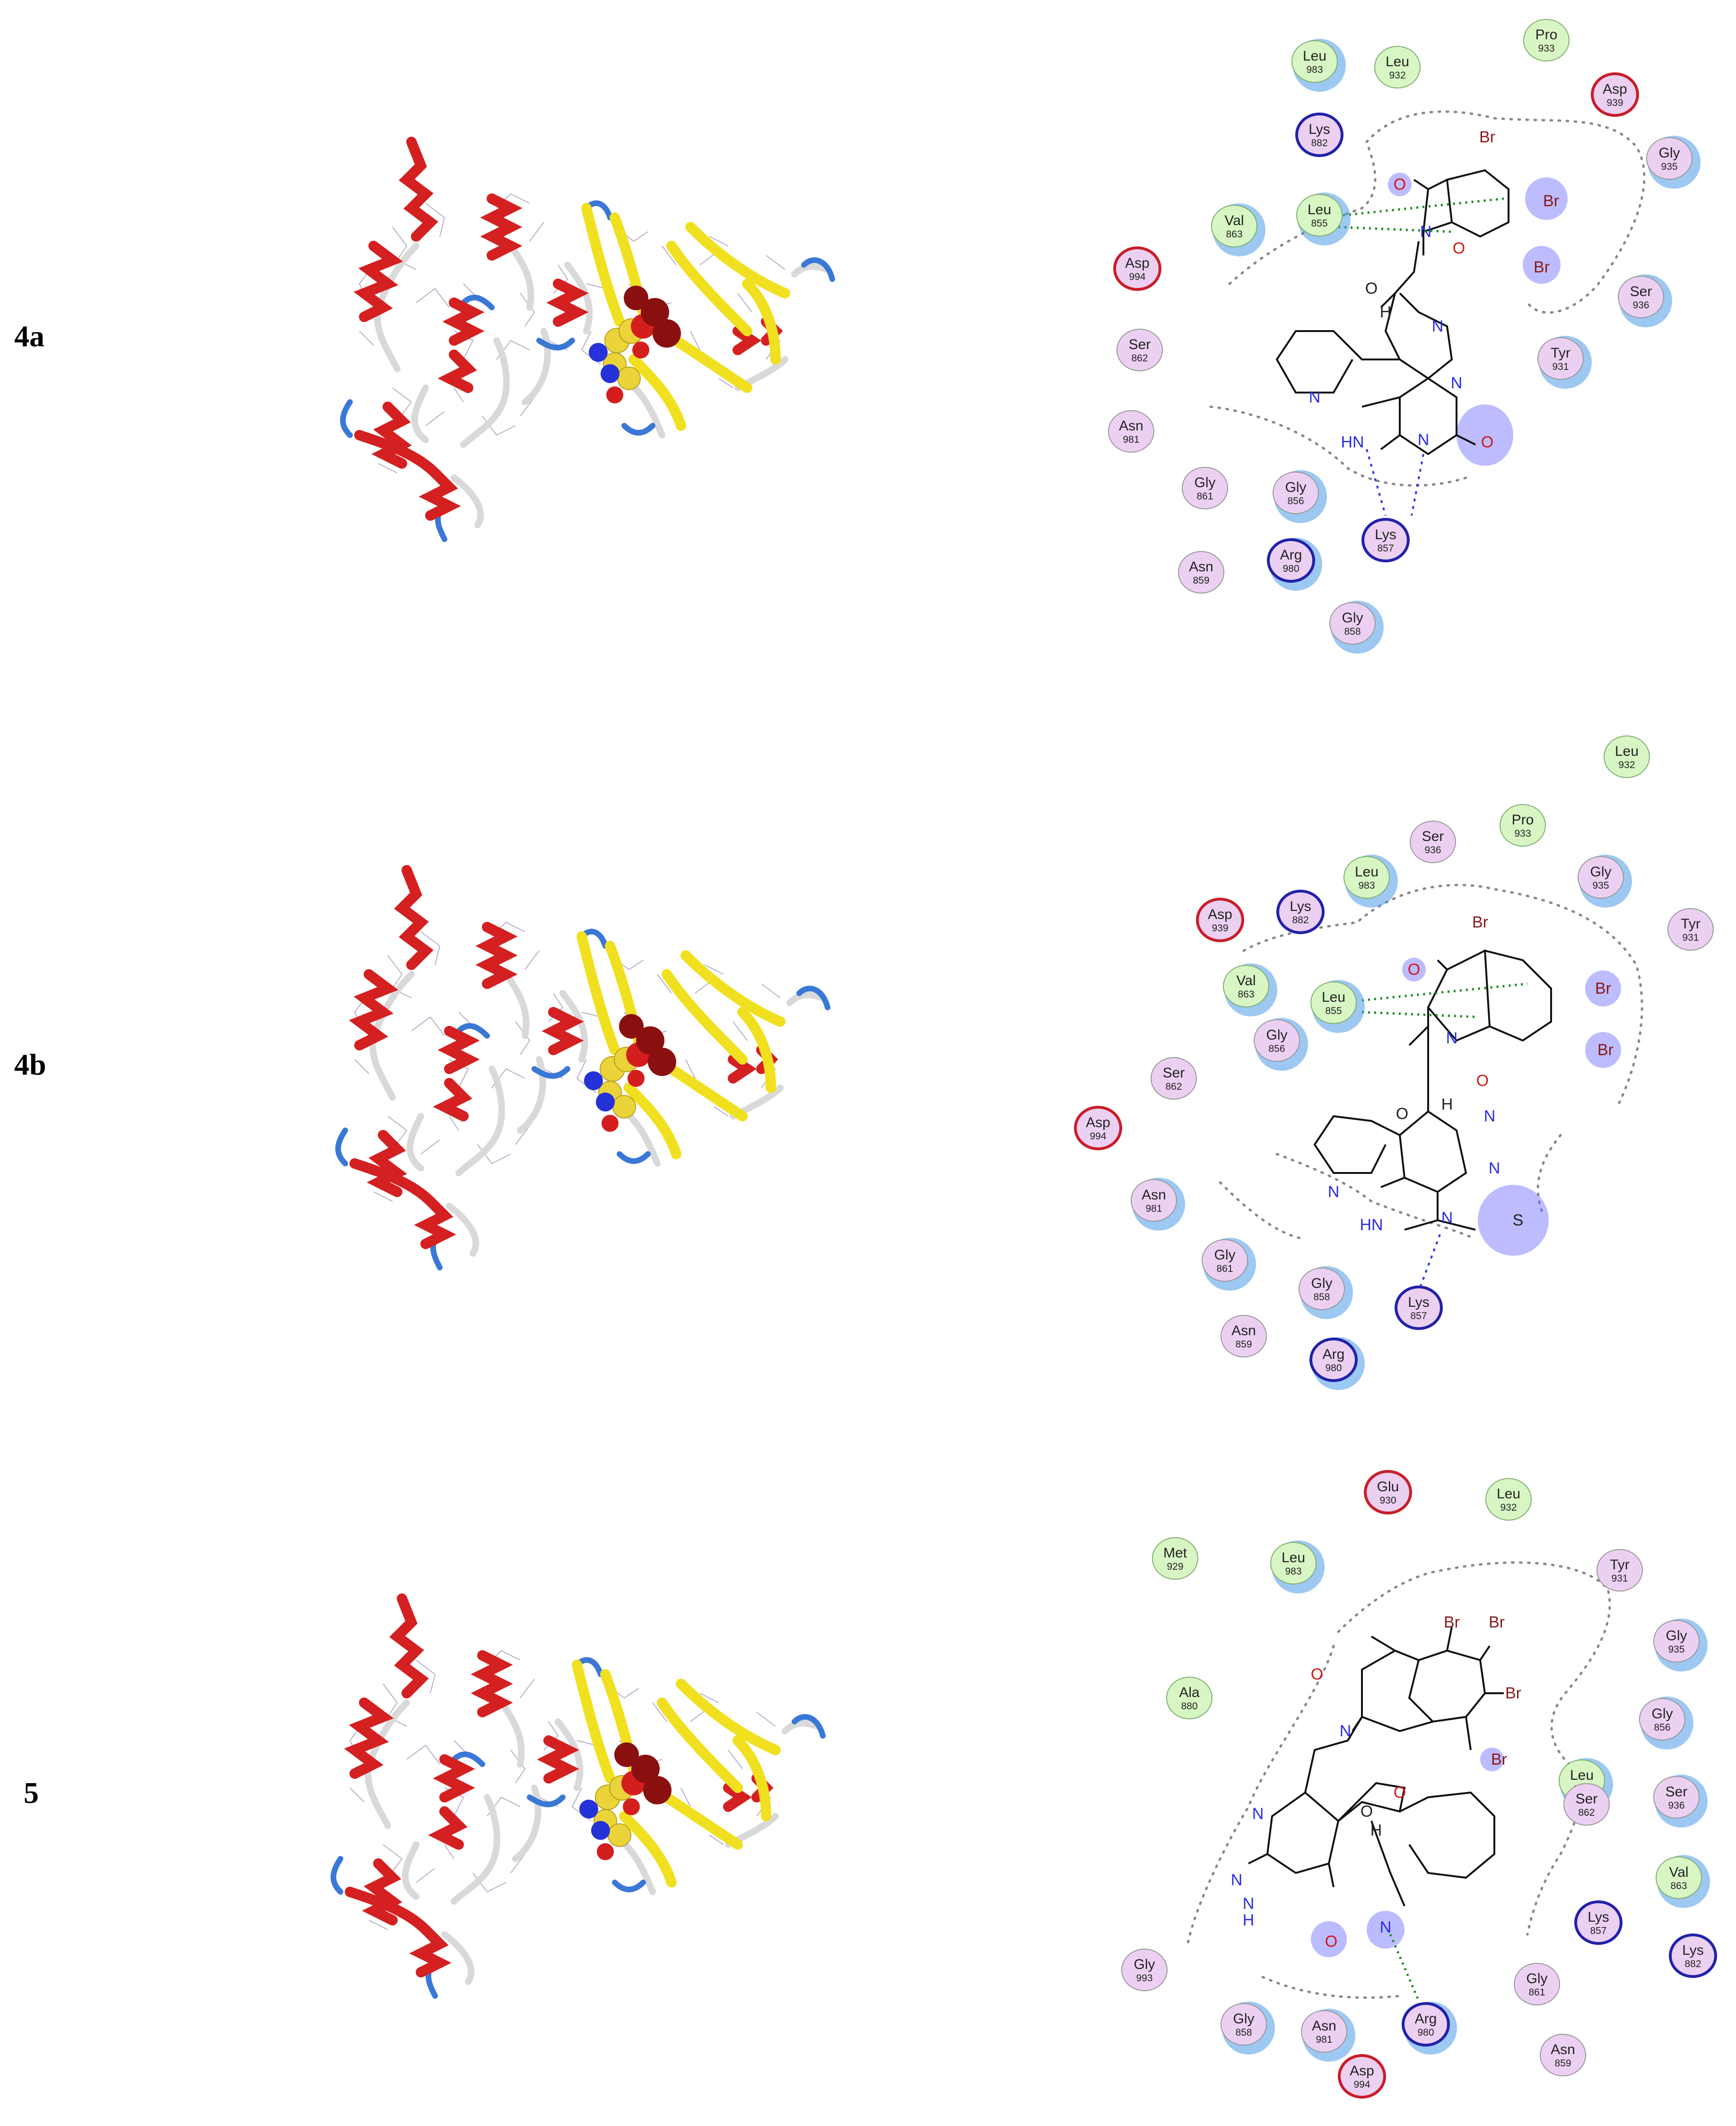  I want to click on atom-nitrile-2: N, so click(1334, 1192).